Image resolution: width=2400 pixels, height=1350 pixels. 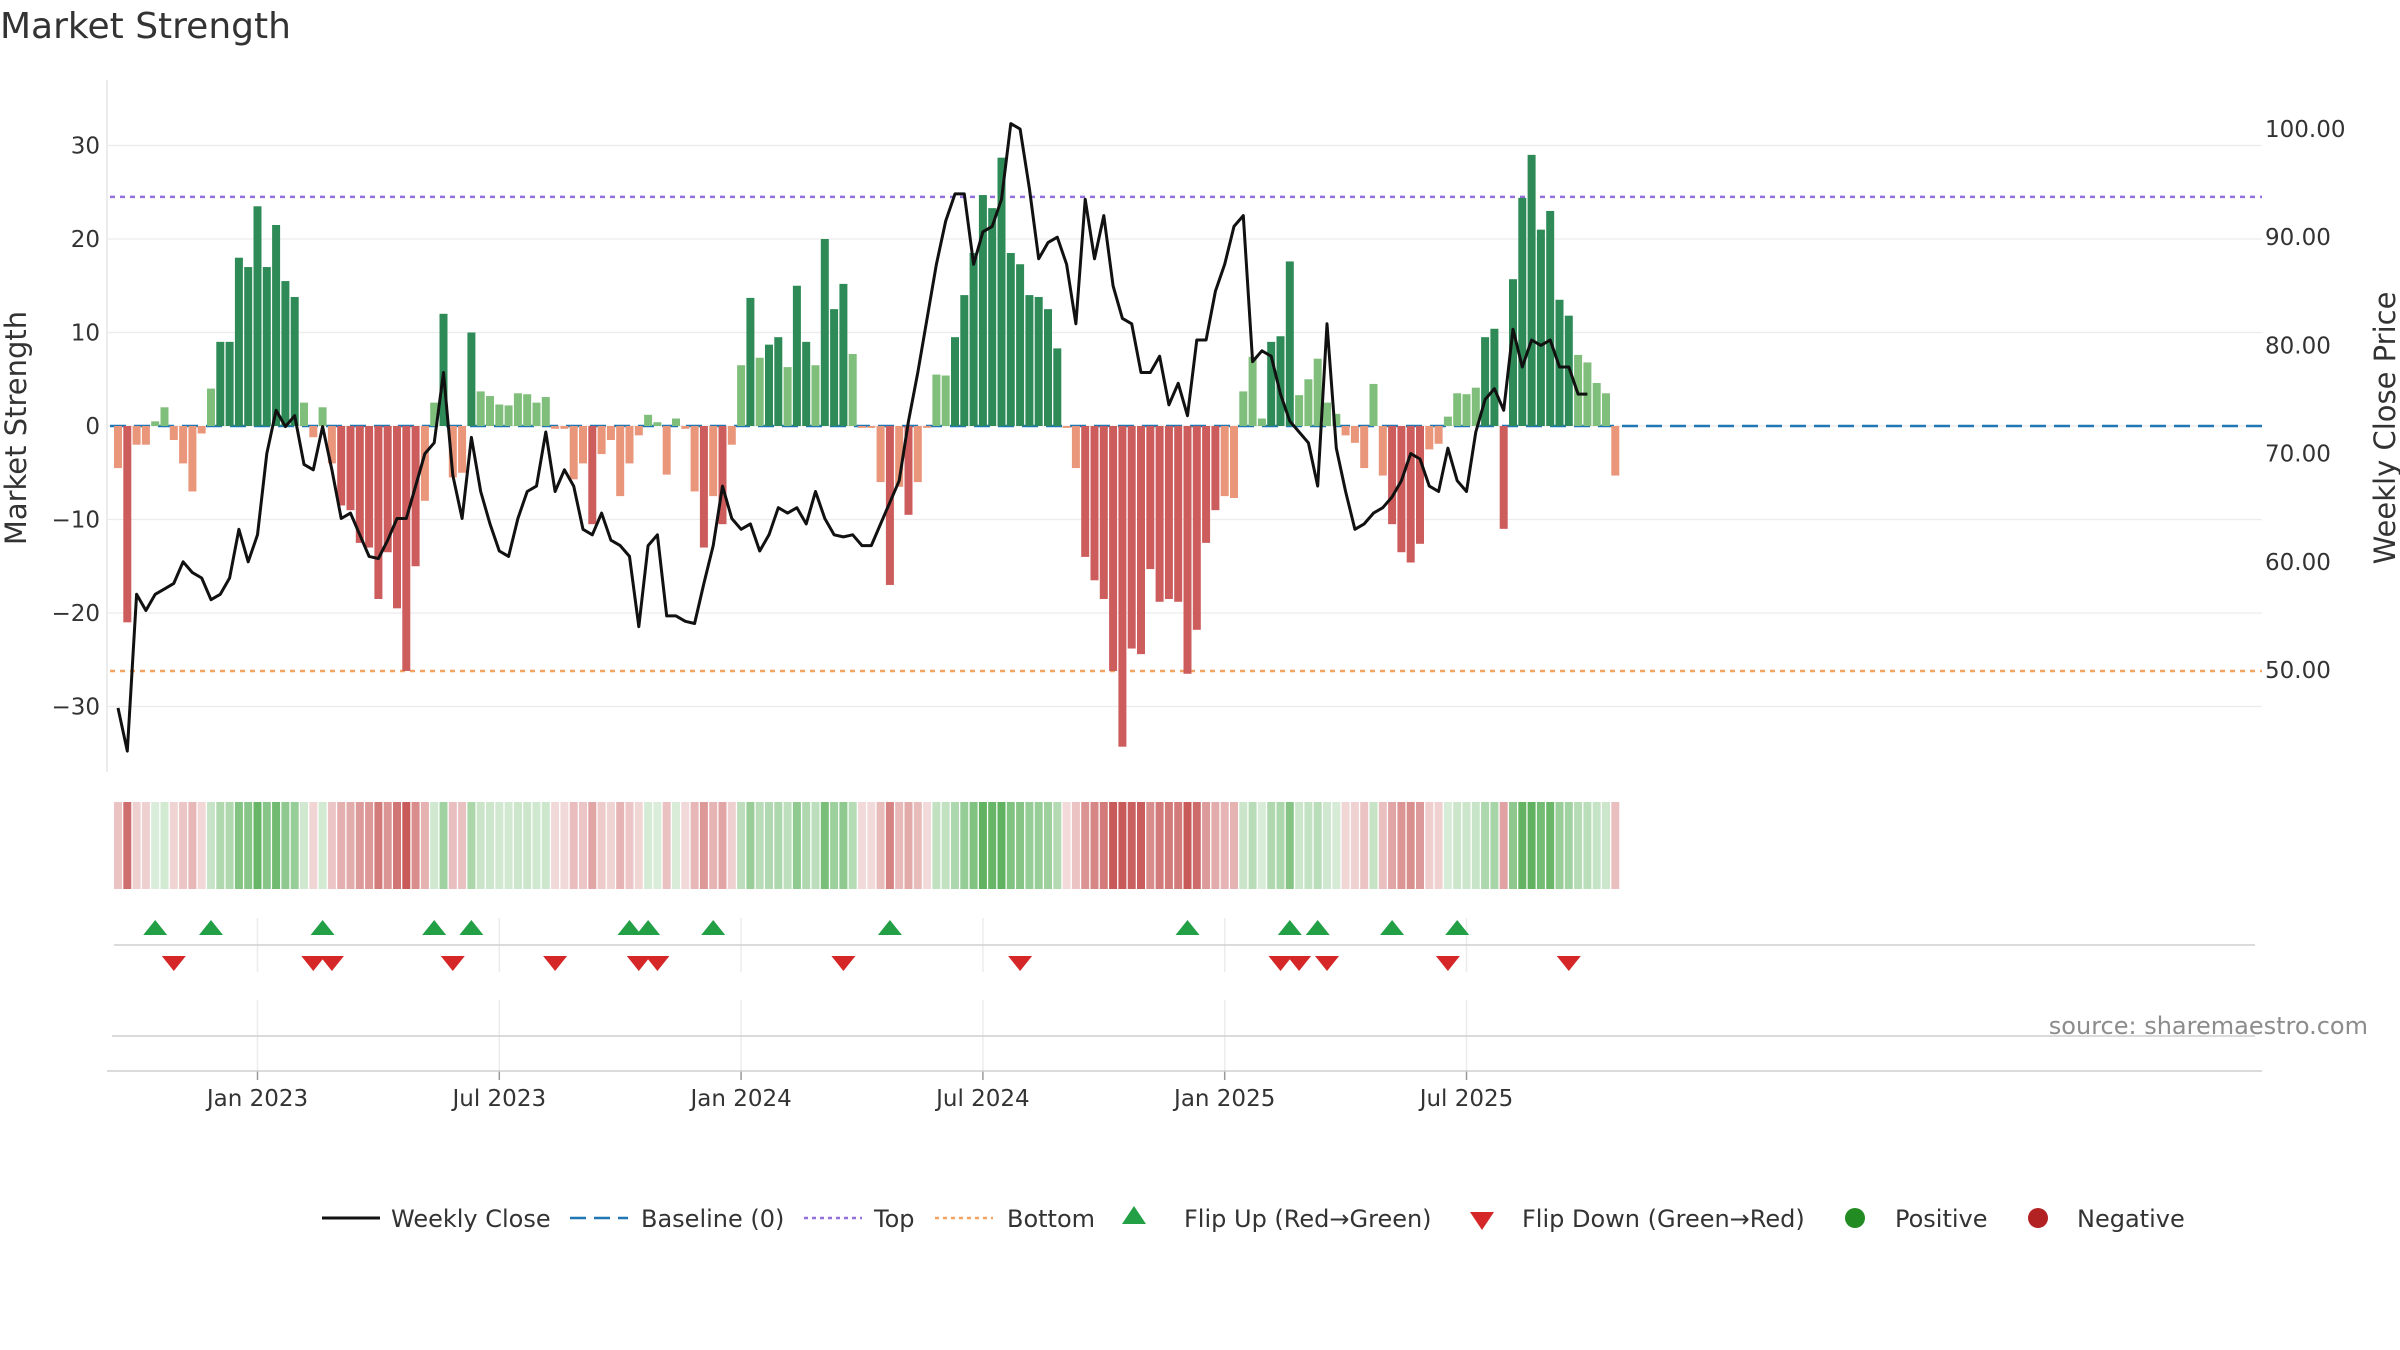 I want to click on right-tick-label: 90.00, so click(x=2298, y=238).